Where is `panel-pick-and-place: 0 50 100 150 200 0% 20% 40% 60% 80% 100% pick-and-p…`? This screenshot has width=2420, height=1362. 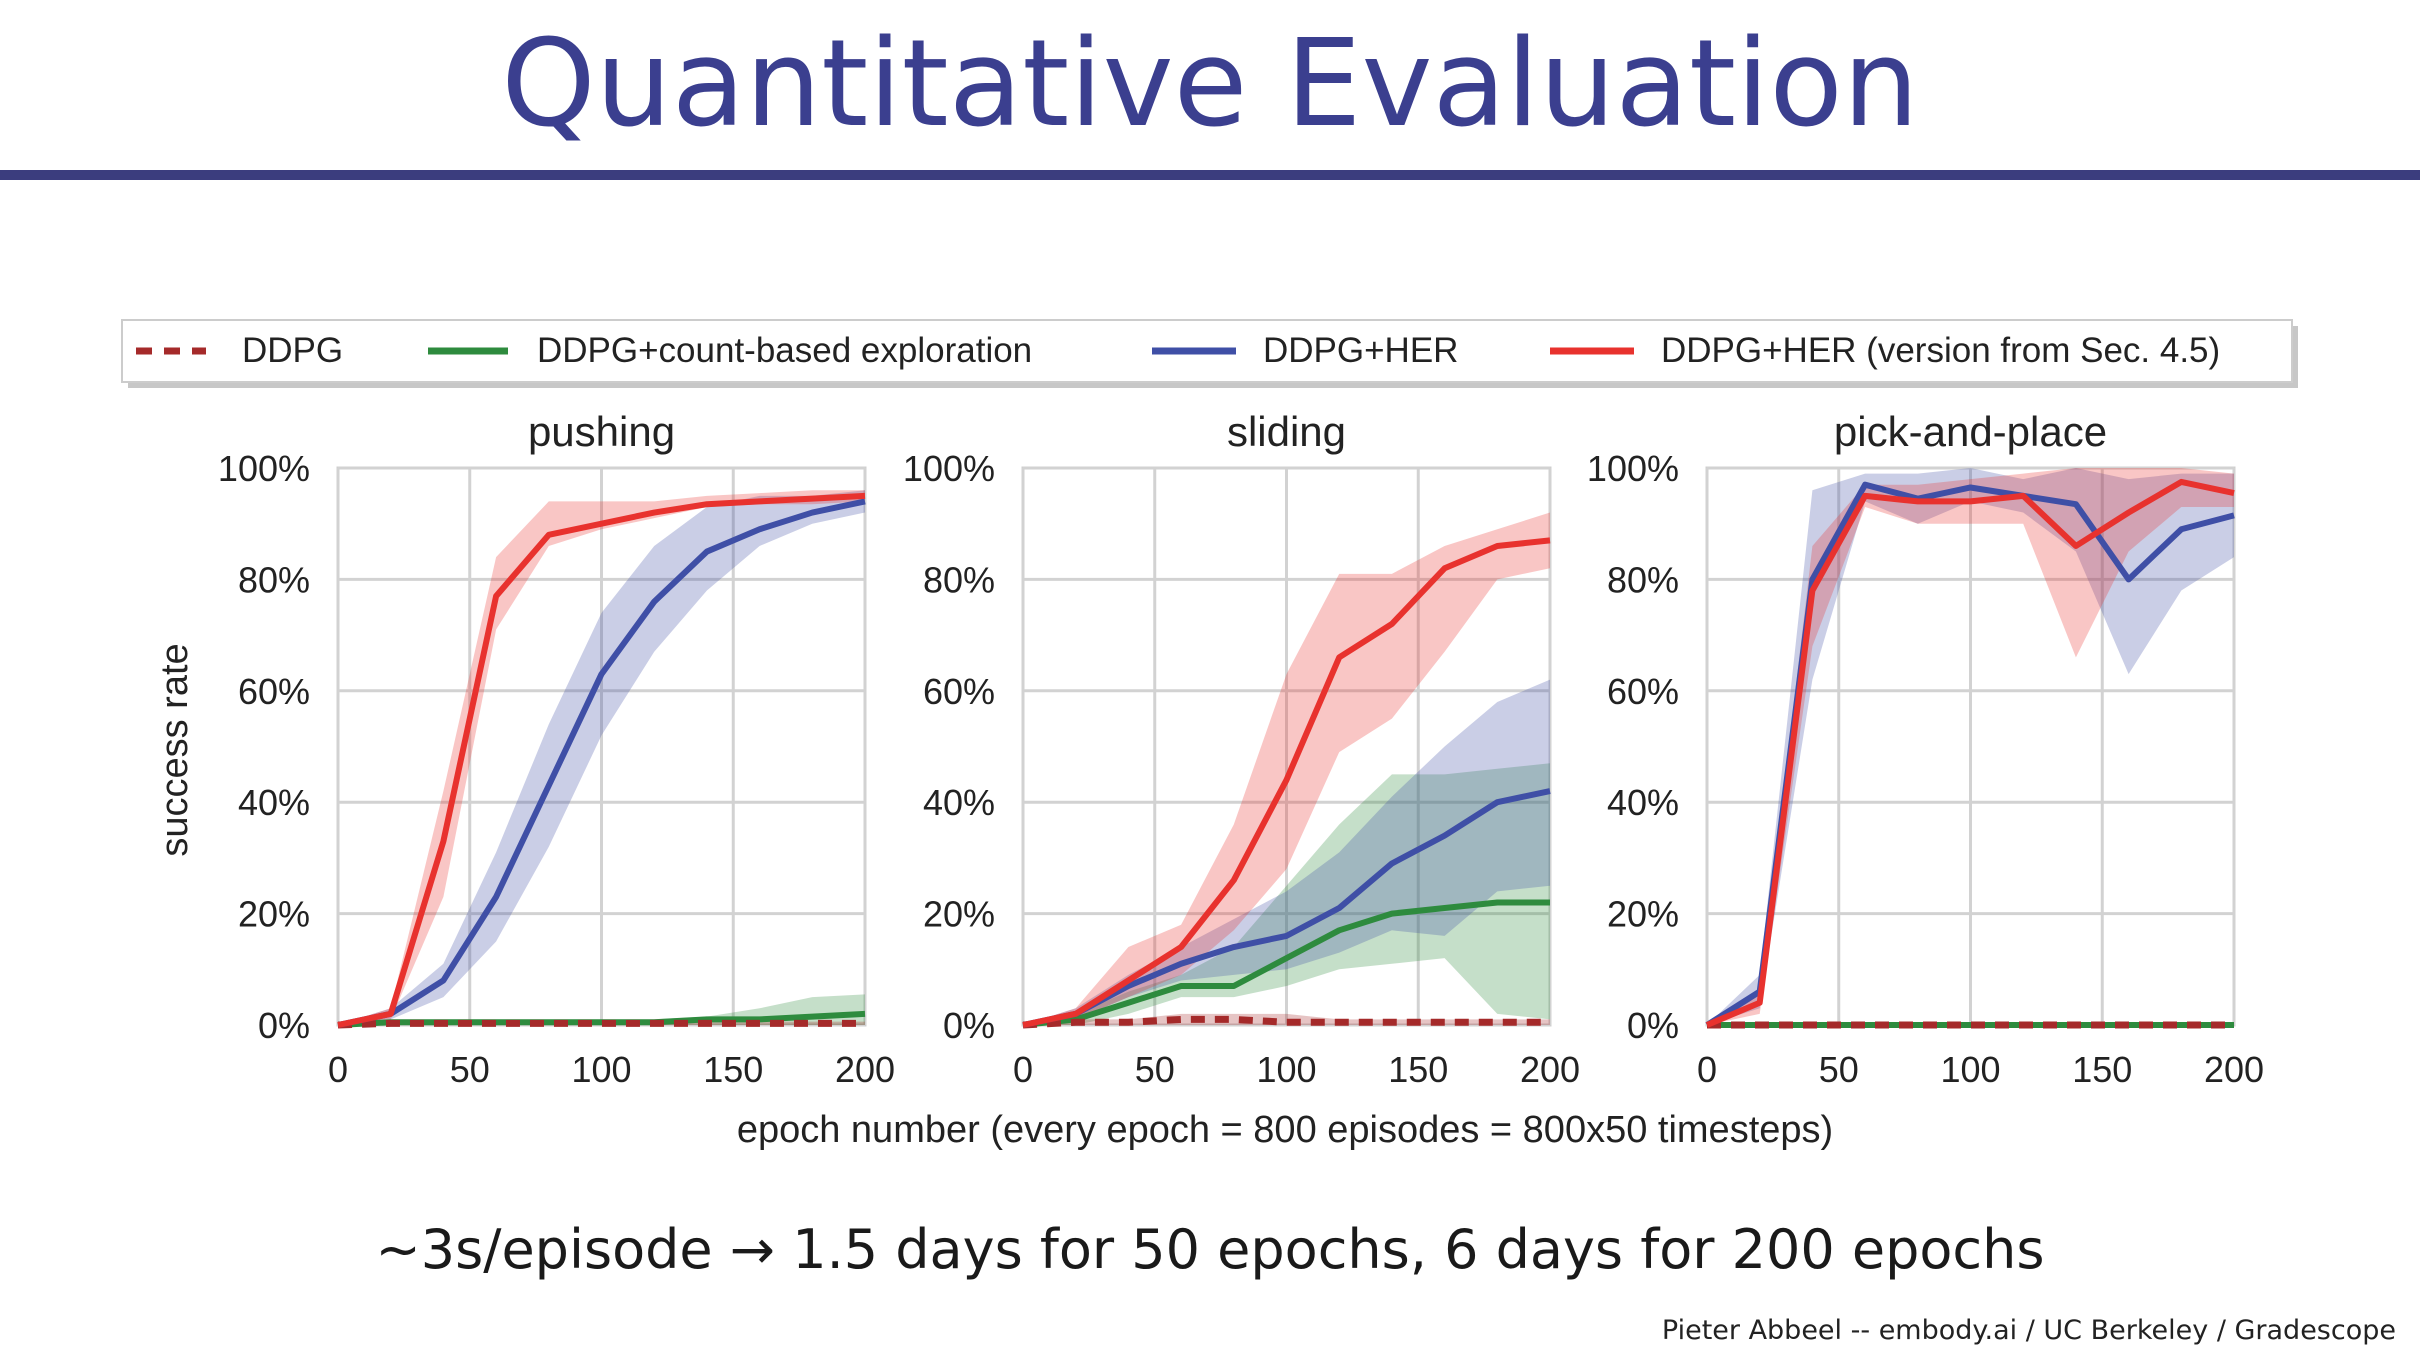 panel-pick-and-place: 0 50 100 150 200 0% 20% 40% 60% 80% 100% pick-and-p… is located at coordinates (1925, 749).